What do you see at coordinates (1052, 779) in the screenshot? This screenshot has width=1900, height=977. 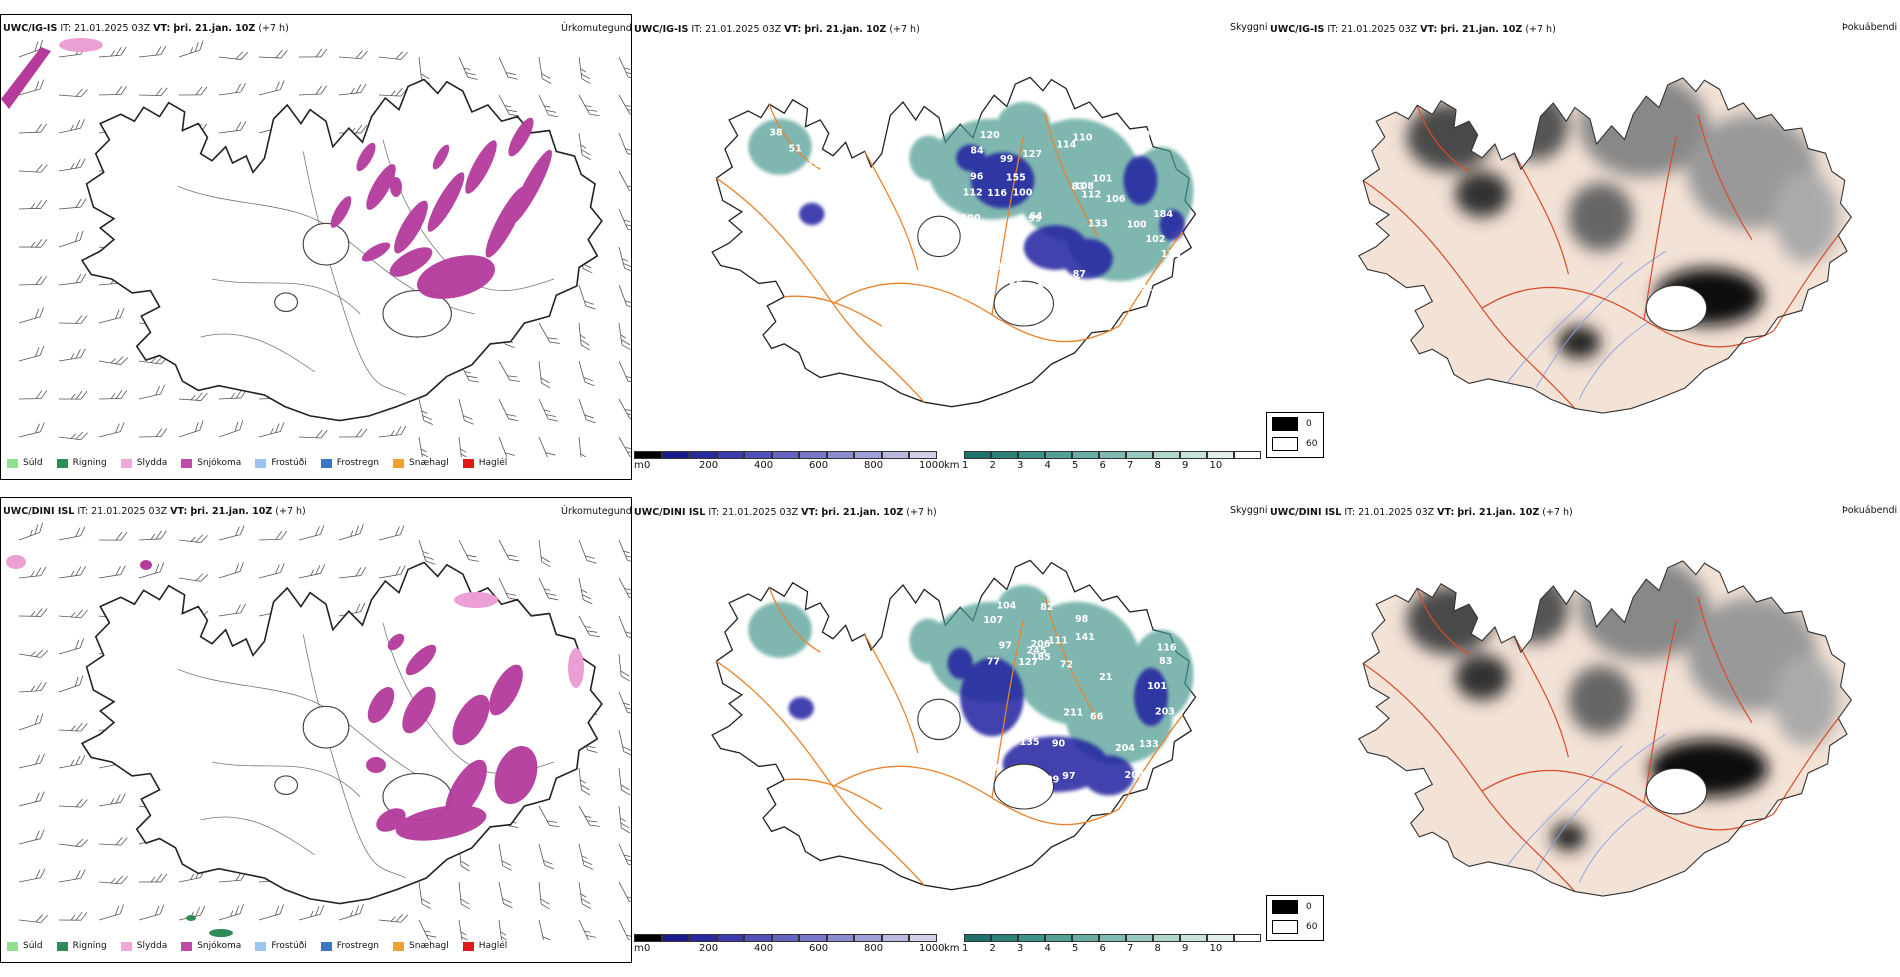 I see `ceiling-label: 99` at bounding box center [1052, 779].